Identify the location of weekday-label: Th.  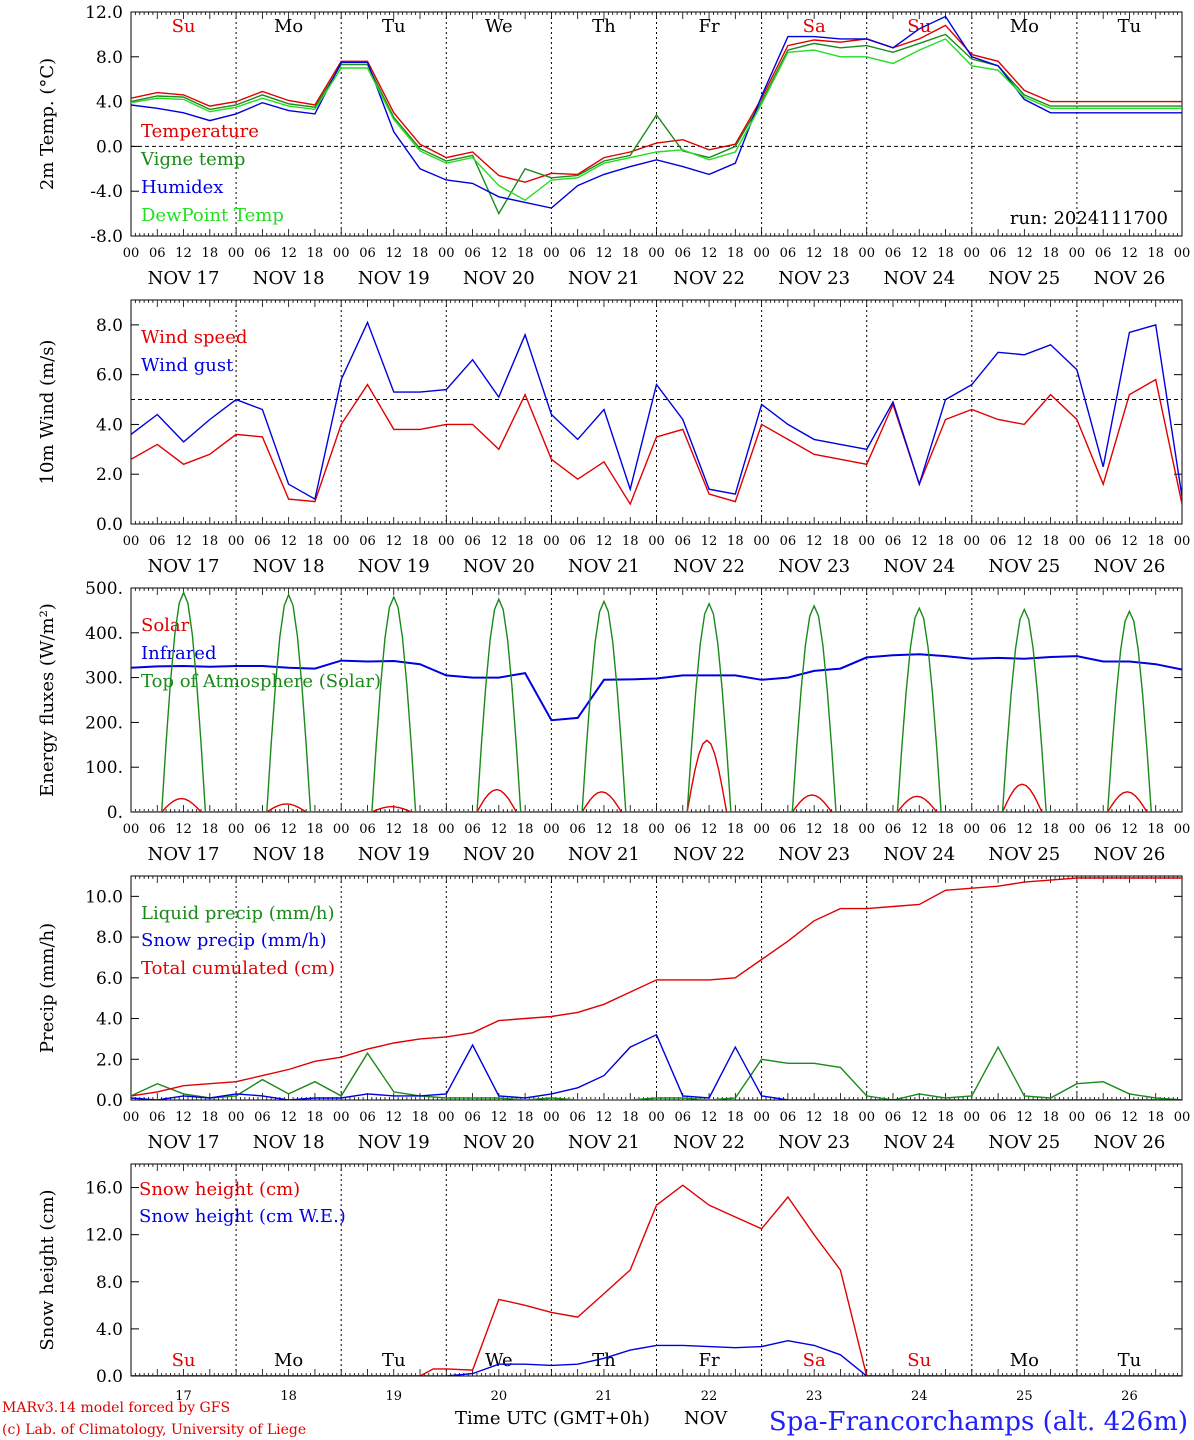
(604, 1360).